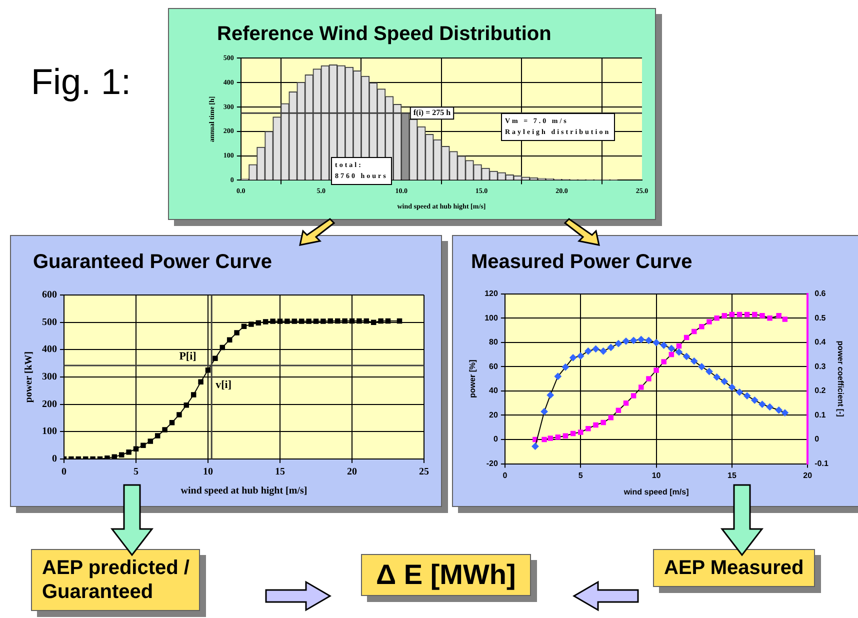  What do you see at coordinates (432, 113) in the screenshot?
I see `ref-line-label: f(i) = 275 h` at bounding box center [432, 113].